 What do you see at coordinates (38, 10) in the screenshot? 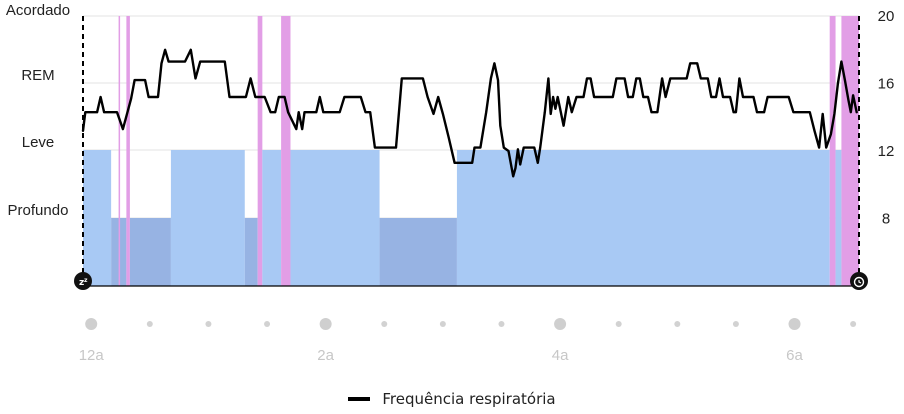
I see `y-category-label: Acordado` at bounding box center [38, 10].